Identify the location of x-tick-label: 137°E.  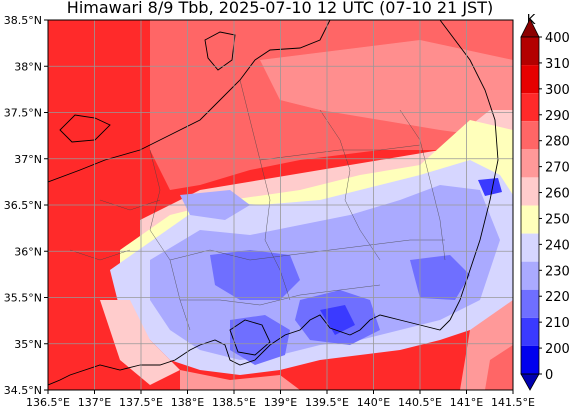
(94, 402).